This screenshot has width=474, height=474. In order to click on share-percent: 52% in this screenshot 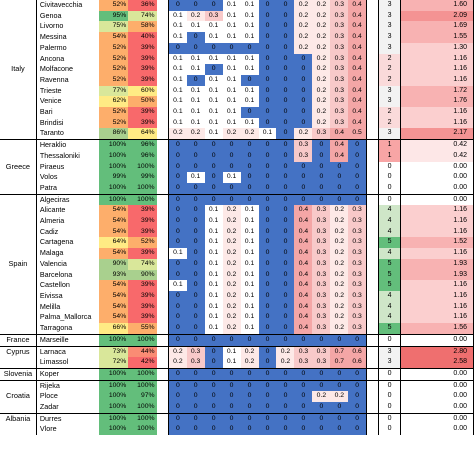, I will do `click(113, 48)`.